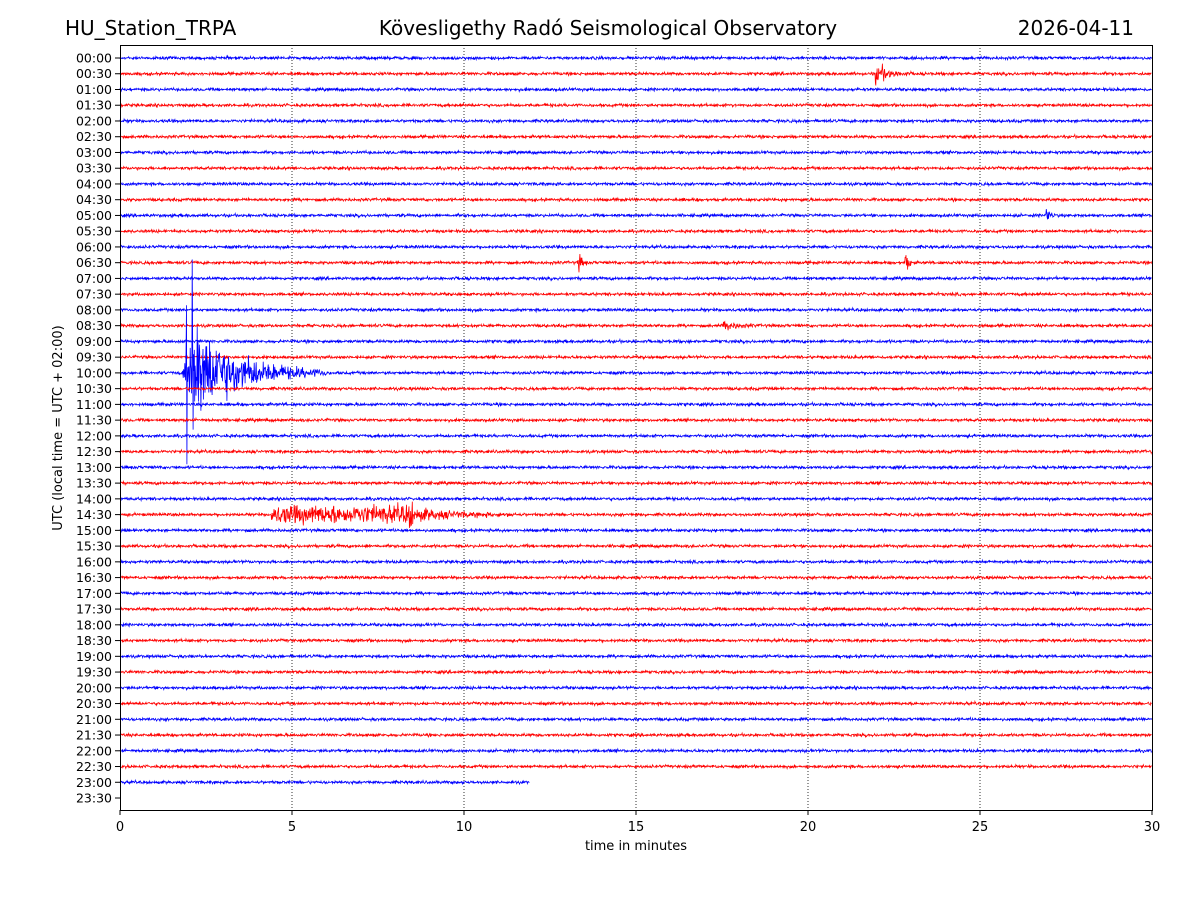 This screenshot has height=900, width=1200. What do you see at coordinates (94, 703) in the screenshot?
I see `y-tick-label: 20:30` at bounding box center [94, 703].